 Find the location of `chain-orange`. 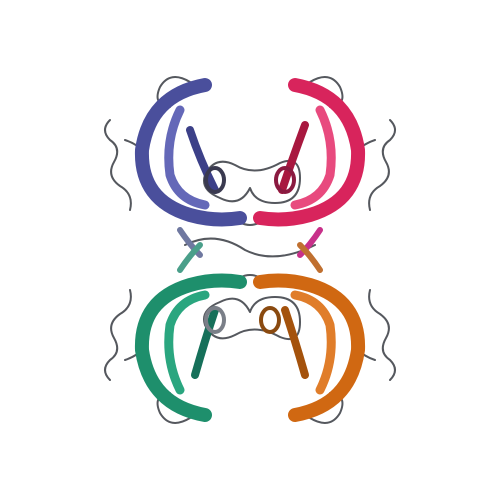

chain-orange is located at coordinates (309, 332).